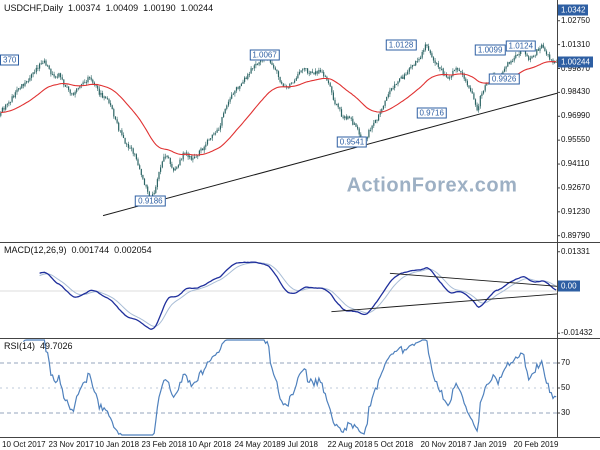 The image size is (600, 450). Describe the element at coordinates (38, 346) in the screenshot. I see `rsi-title: RSI(14) 49.7026` at that location.